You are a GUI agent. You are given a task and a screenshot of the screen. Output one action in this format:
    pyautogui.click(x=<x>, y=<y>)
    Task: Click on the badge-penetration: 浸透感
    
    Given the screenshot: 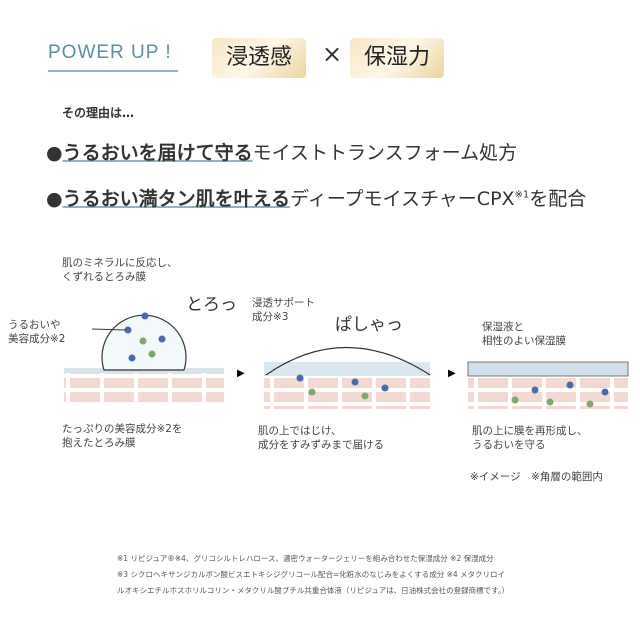 What is the action you would take?
    pyautogui.click(x=259, y=58)
    